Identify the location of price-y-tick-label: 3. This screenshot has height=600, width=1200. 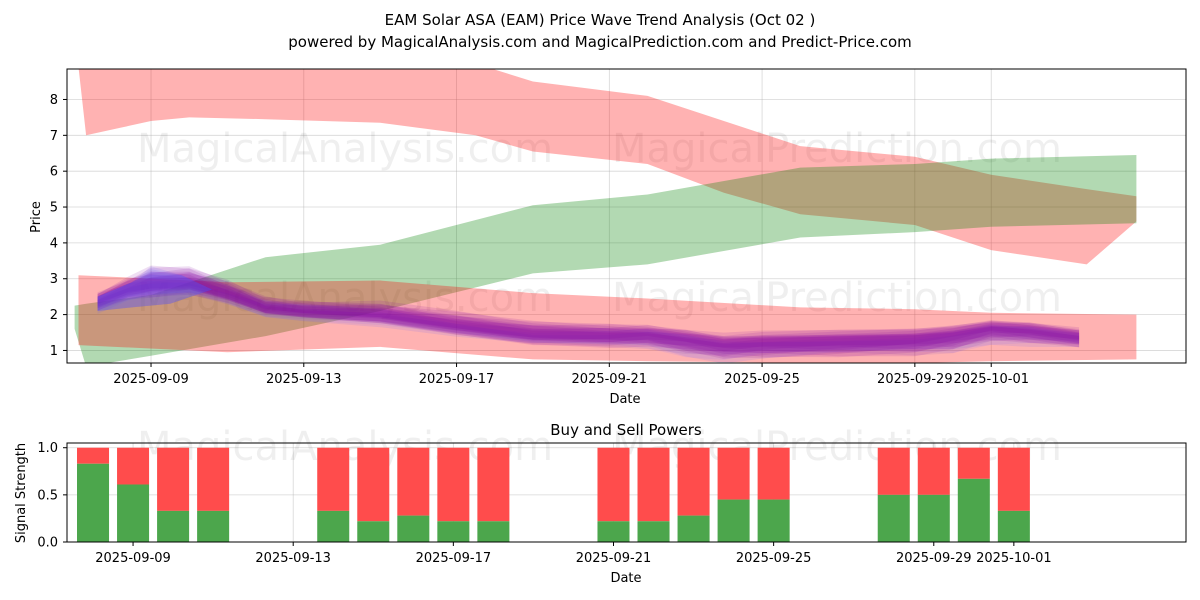
(54, 279).